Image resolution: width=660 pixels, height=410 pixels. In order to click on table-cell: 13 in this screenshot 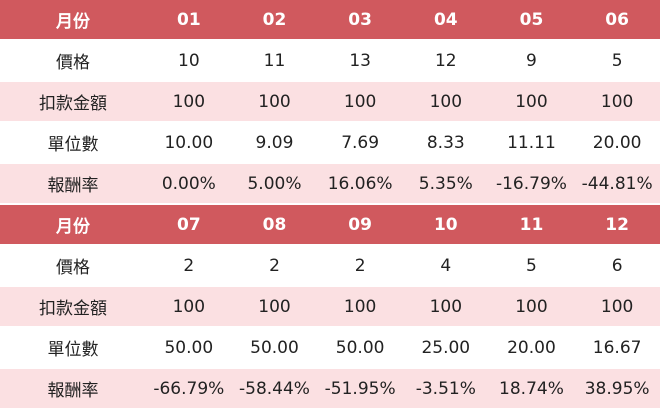, I will do `click(360, 61)`.